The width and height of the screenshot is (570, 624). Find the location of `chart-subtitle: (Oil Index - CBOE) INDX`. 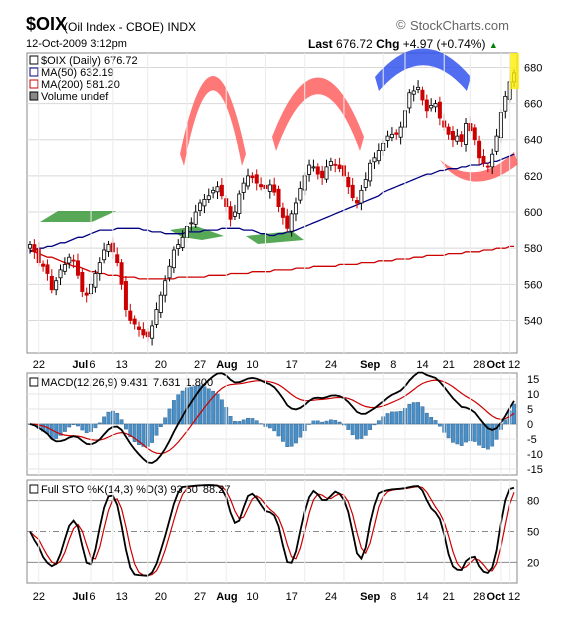

chart-subtitle: (Oil Index - CBOE) INDX is located at coordinates (130, 27).